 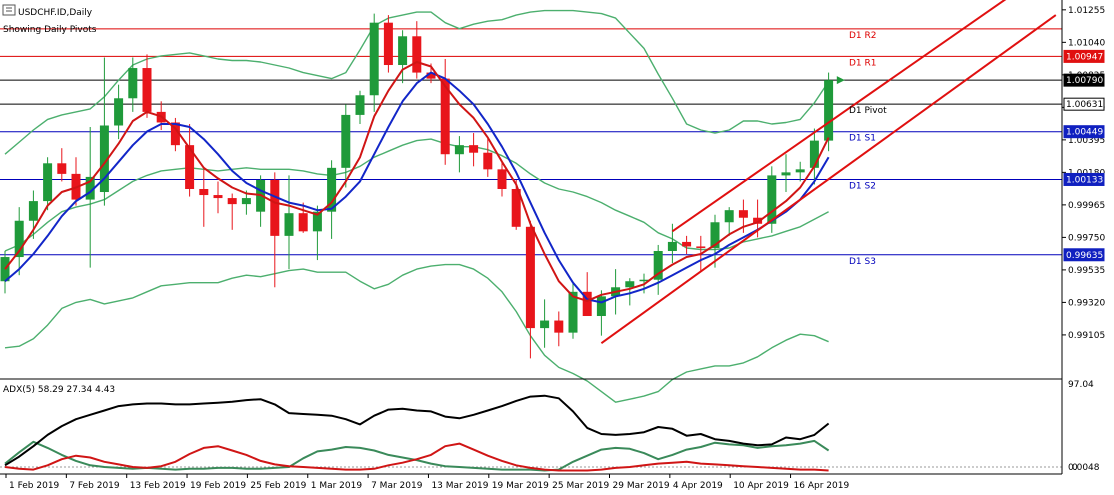 I want to click on pivot-label: D1 S3, so click(x=862, y=262).